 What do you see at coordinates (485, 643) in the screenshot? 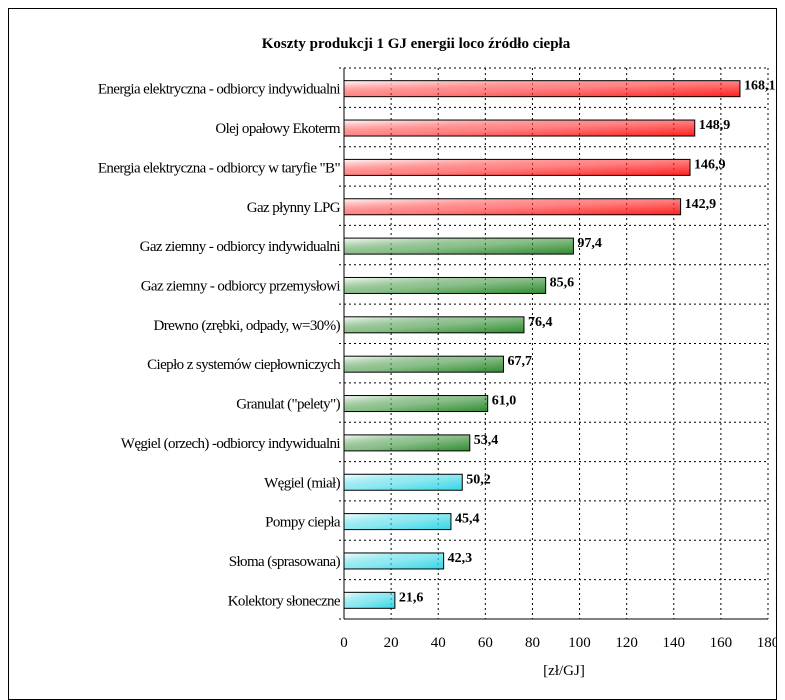
I see `x-tick-label: 60` at bounding box center [485, 643].